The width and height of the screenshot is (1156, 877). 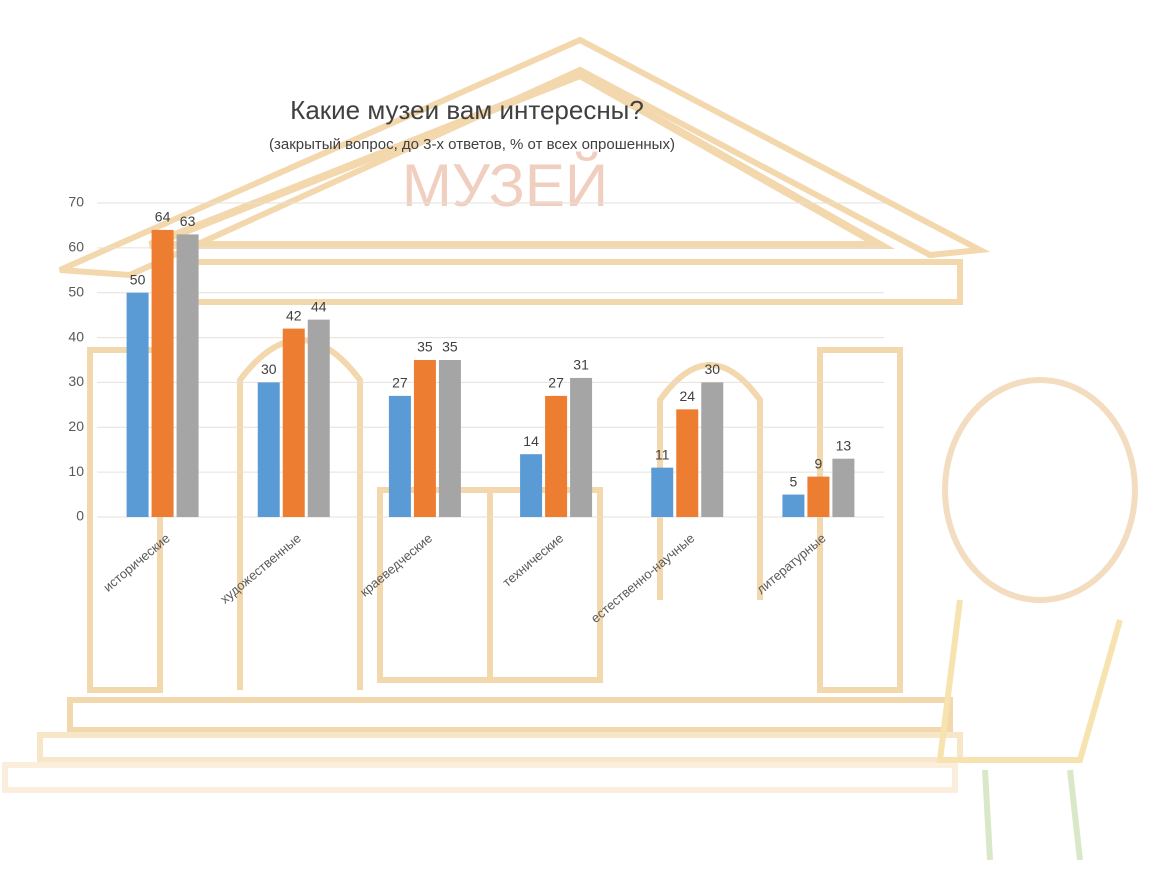 I want to click on data-label: 31, so click(x=581, y=365).